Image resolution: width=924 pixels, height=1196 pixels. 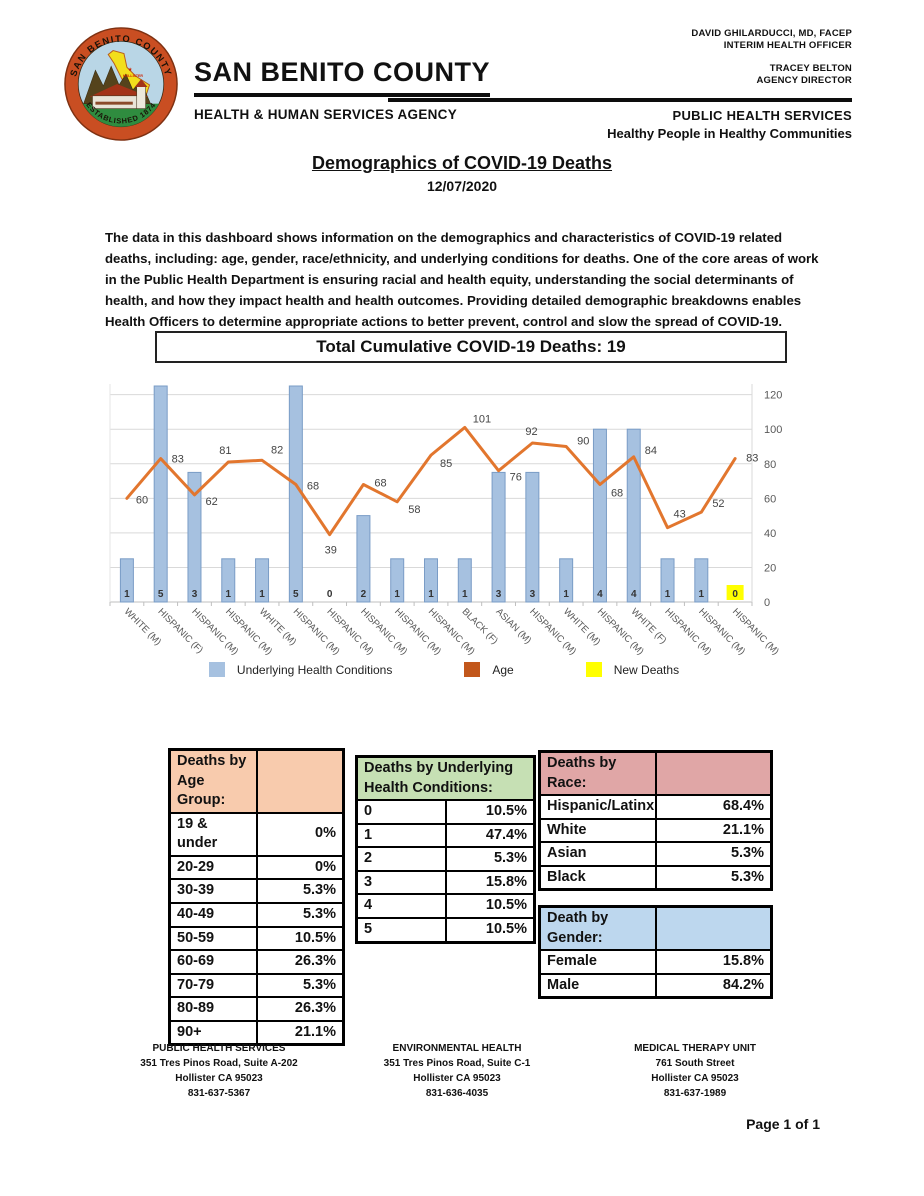 I want to click on row-label: Hispanic/Latinx, so click(x=597, y=807).